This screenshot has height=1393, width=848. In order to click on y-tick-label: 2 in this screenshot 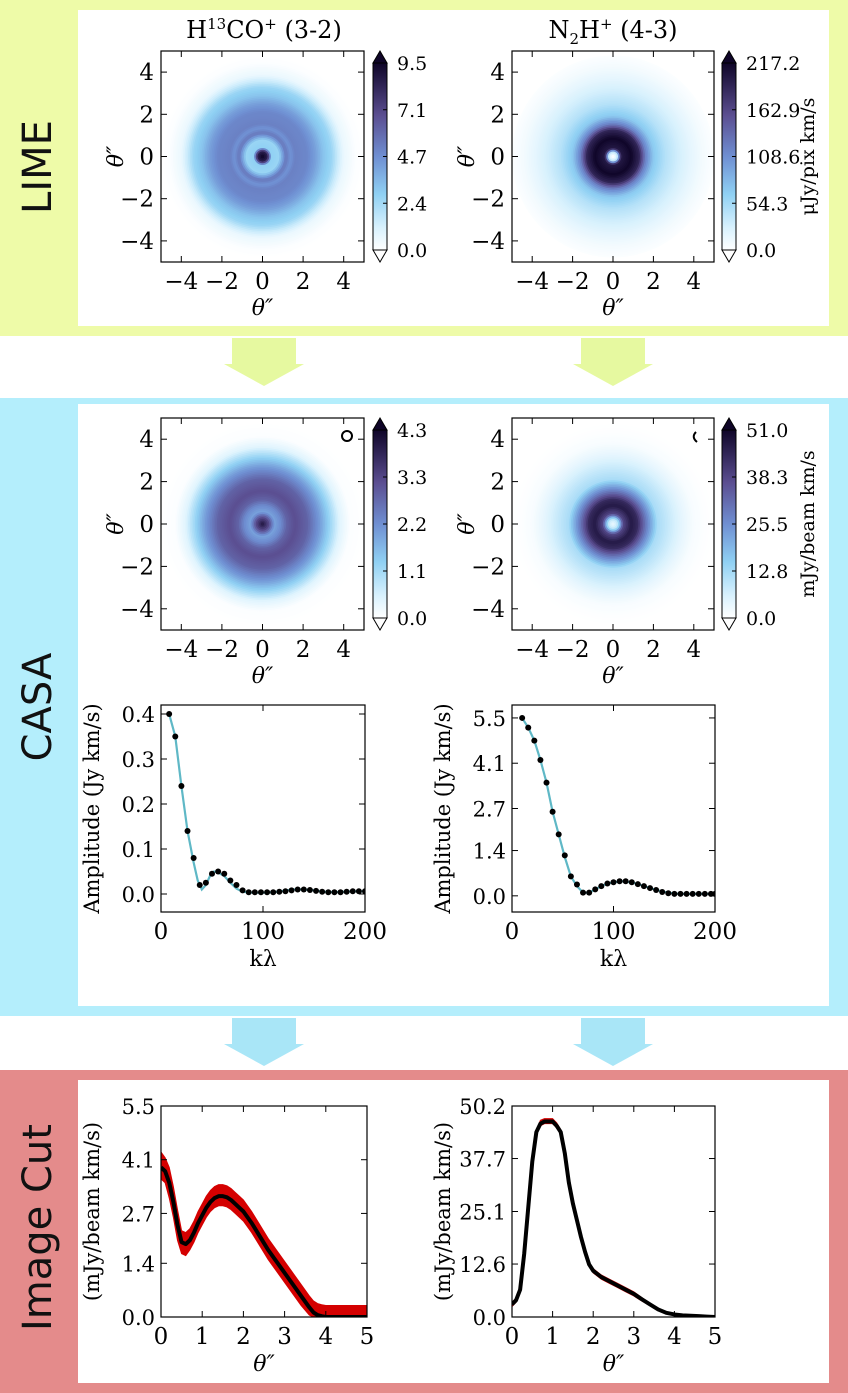, I will do `click(146, 483)`.